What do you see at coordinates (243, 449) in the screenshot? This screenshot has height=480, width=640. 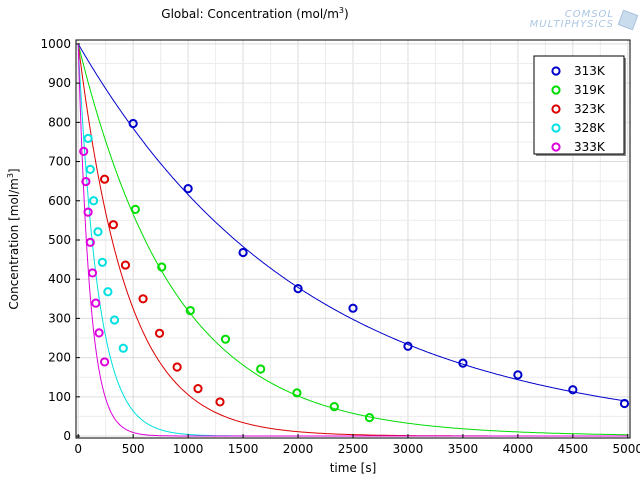 I see `x-tick-label: 1500` at bounding box center [243, 449].